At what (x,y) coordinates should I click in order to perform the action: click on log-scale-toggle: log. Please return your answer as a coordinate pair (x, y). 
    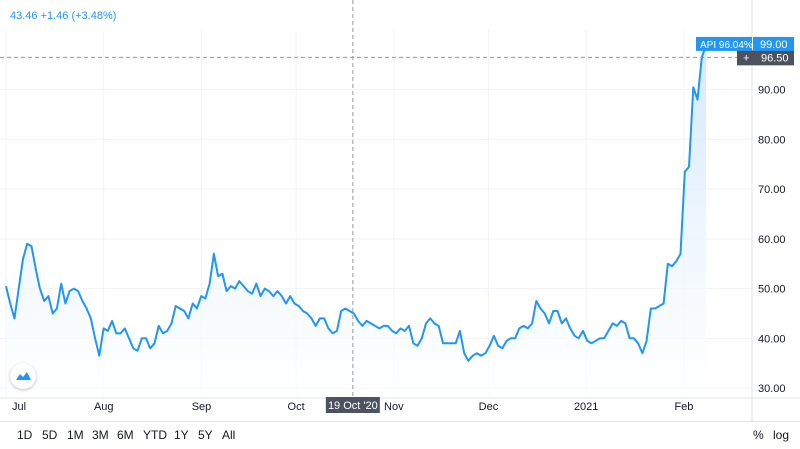
    Looking at the image, I should click on (781, 435).